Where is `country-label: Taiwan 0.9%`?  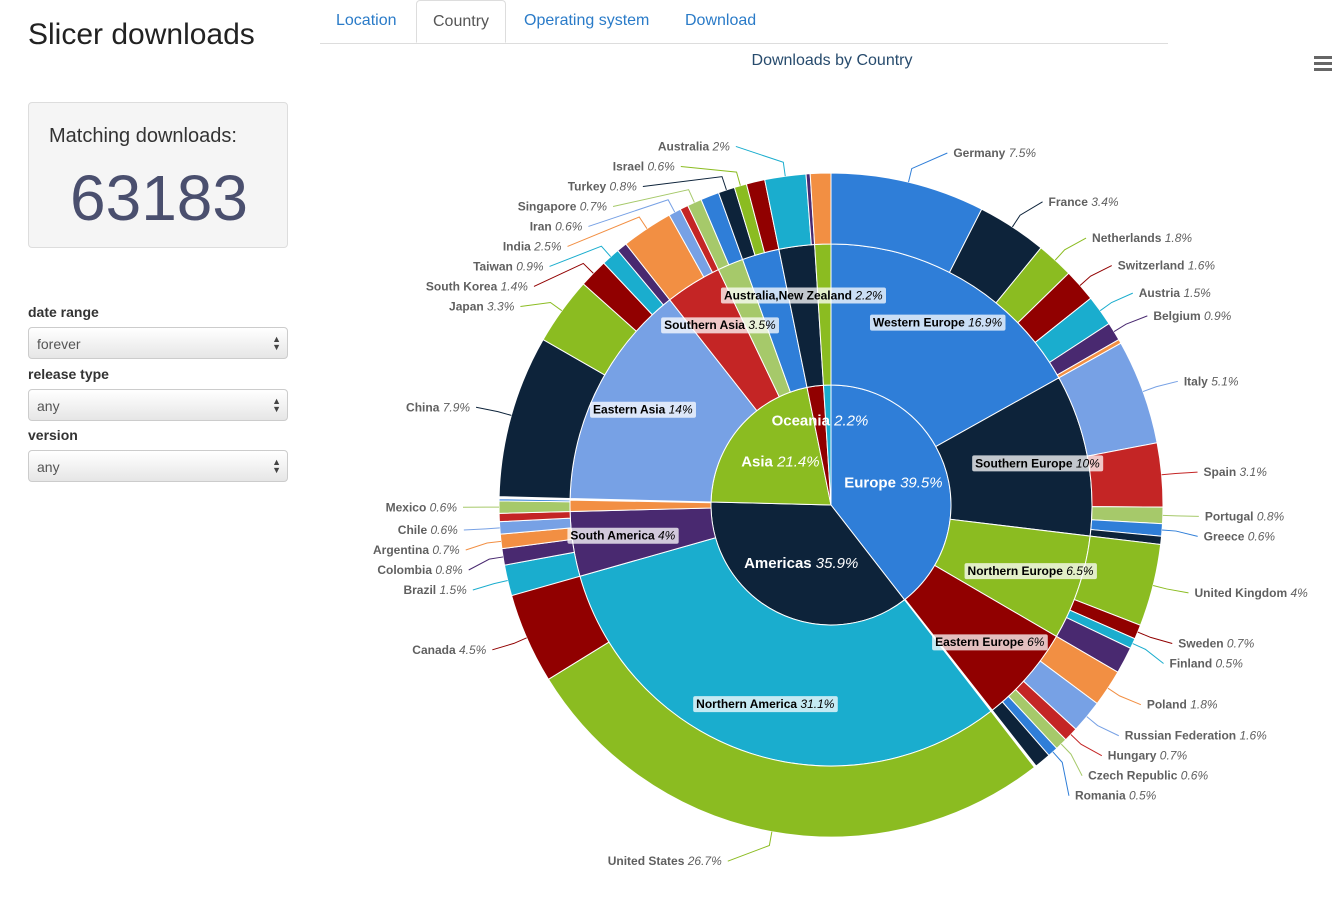 country-label: Taiwan 0.9% is located at coordinates (508, 266).